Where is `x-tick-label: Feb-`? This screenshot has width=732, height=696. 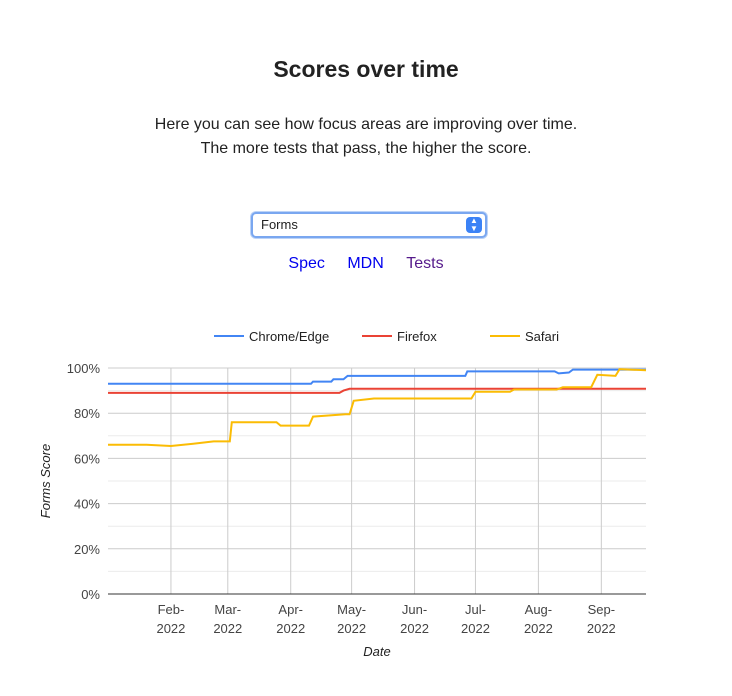
x-tick-label: Feb- is located at coordinates (171, 609).